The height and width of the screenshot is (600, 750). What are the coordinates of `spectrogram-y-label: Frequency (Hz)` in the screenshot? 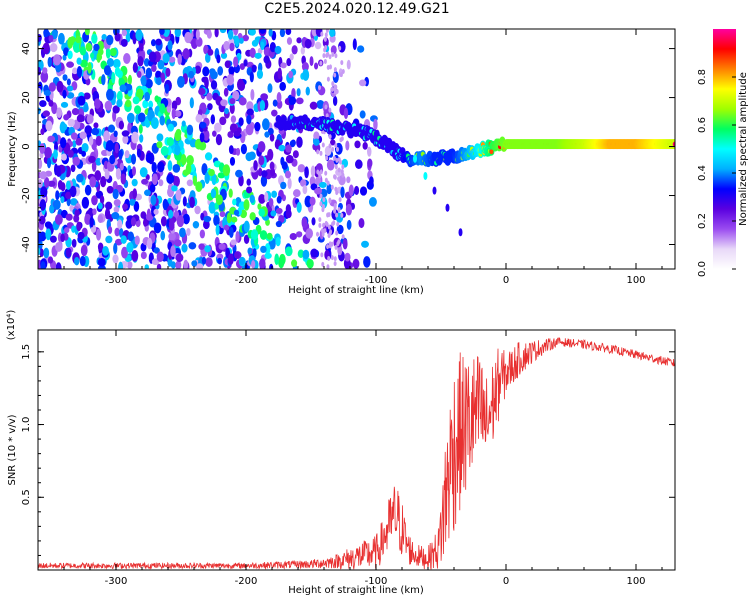 It's located at (12, 149).